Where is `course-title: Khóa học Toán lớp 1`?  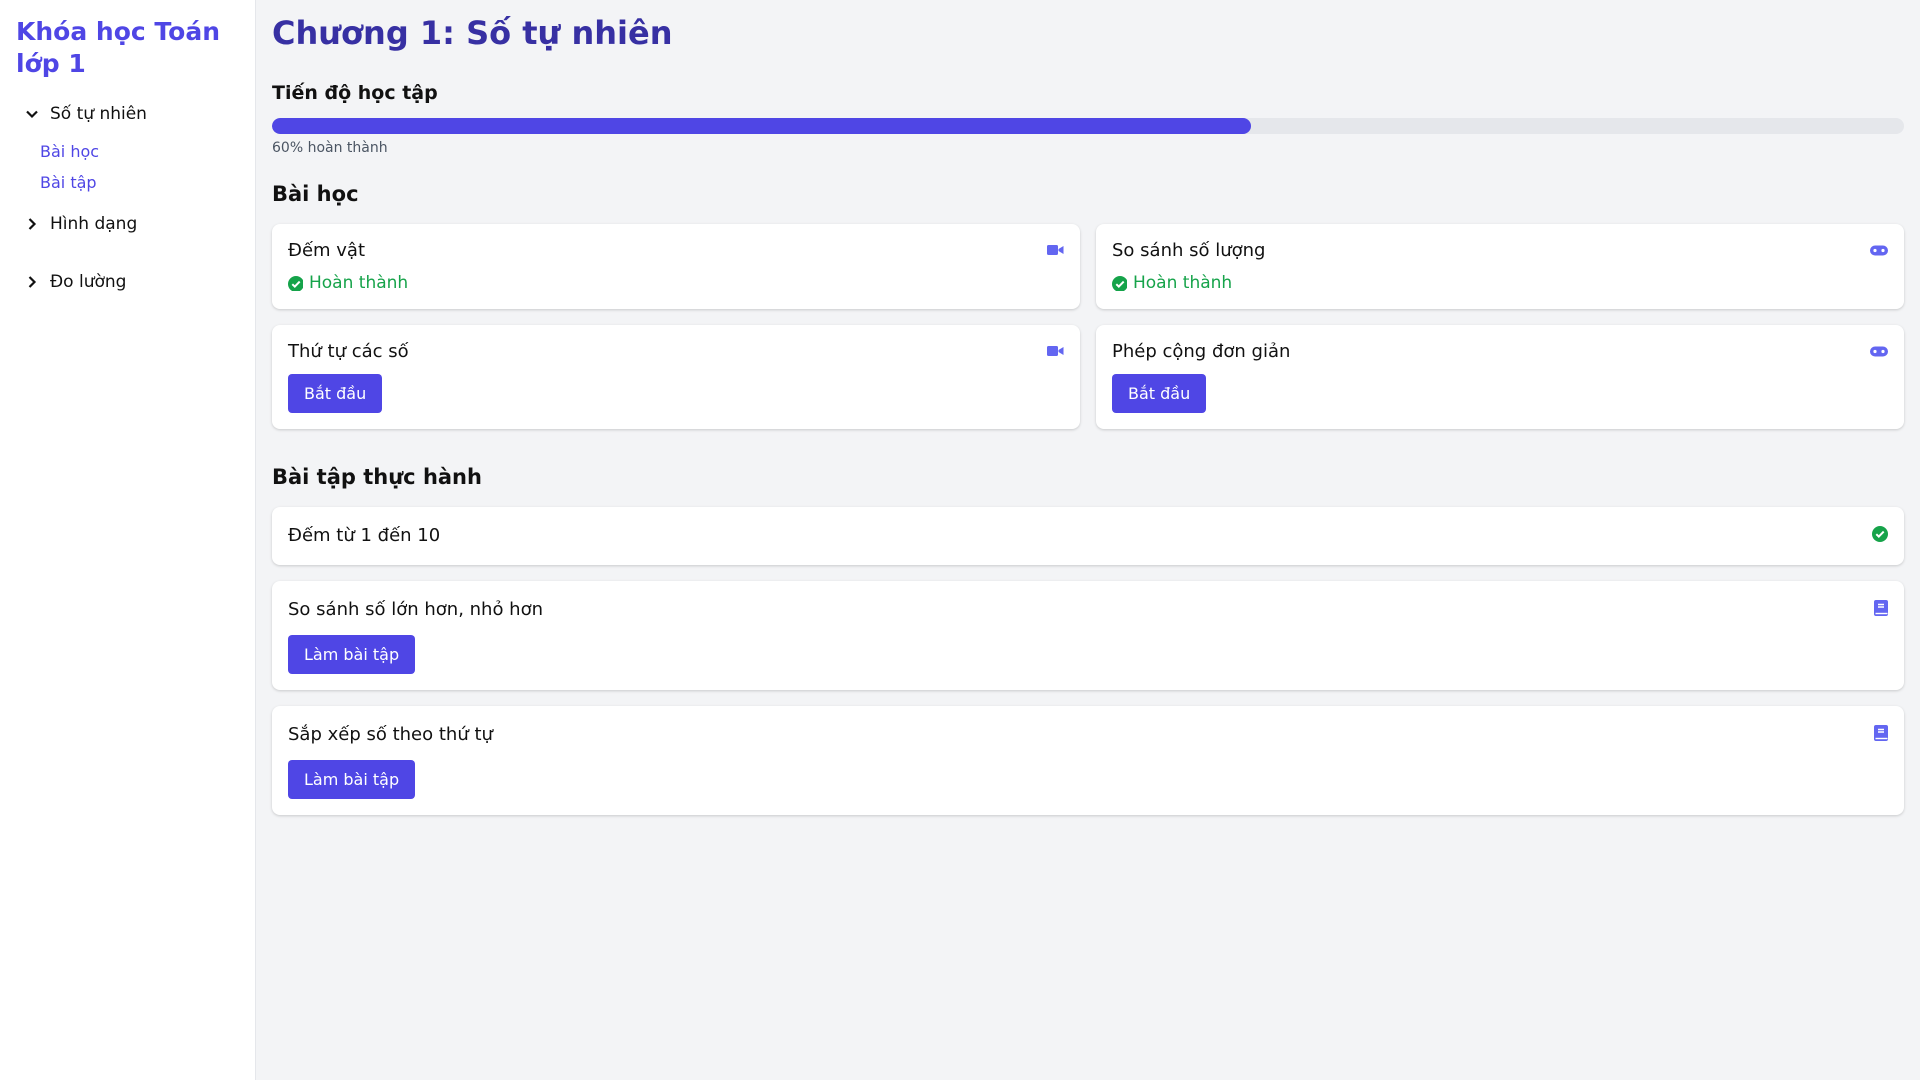 course-title: Khóa học Toán lớp 1 is located at coordinates (118, 47).